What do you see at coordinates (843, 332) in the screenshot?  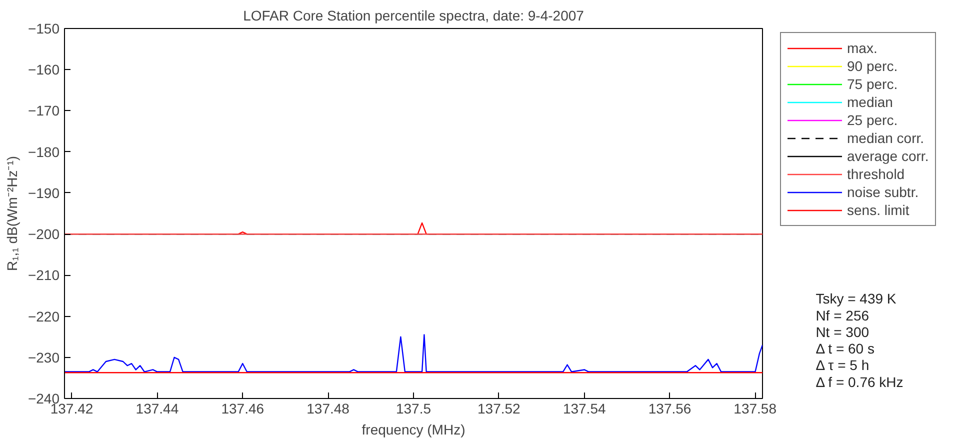 I see `text: Nt = 300` at bounding box center [843, 332].